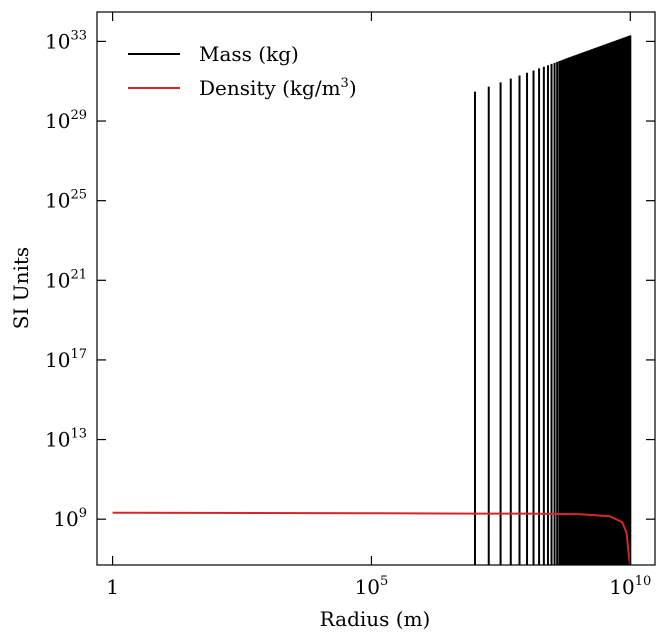  I want to click on legend: Mass (kg) Density (kg/m3), so click(242, 71).